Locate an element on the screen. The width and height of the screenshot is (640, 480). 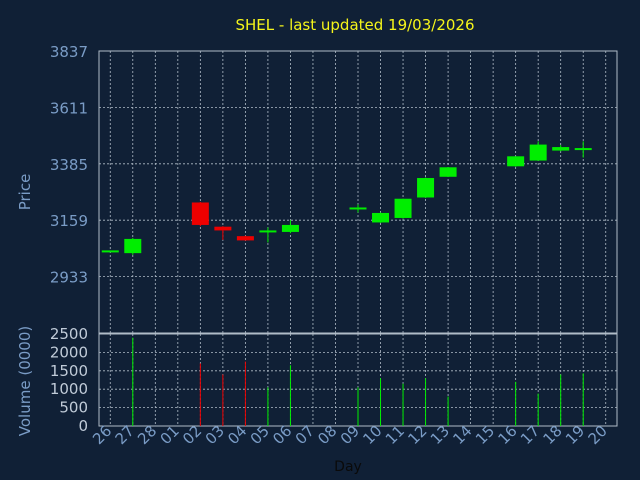
volume-tick-label: 1000 is located at coordinates (69, 389).